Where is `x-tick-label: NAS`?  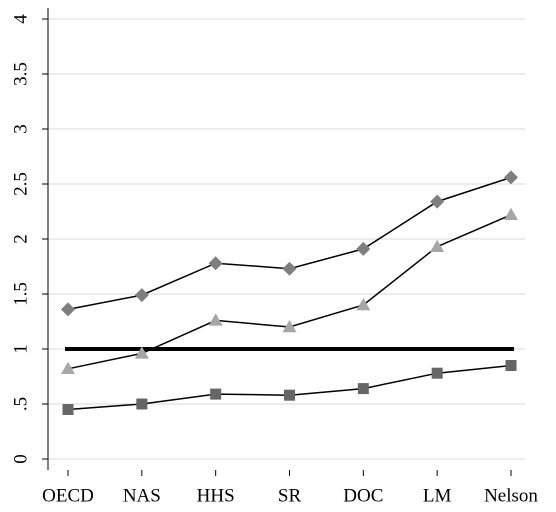 x-tick-label: NAS is located at coordinates (142, 495).